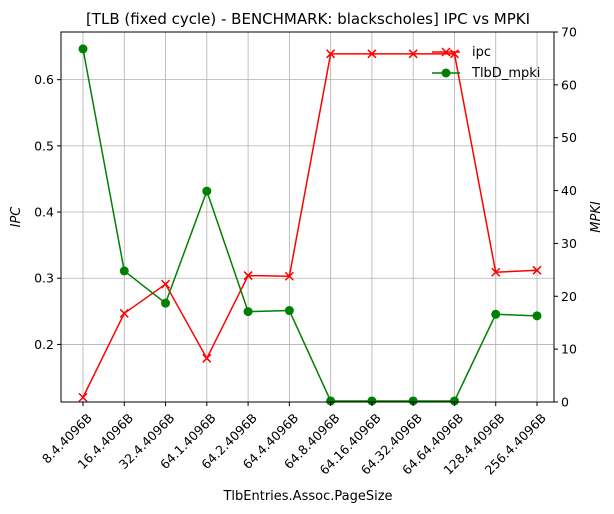 The height and width of the screenshot is (514, 614). Describe the element at coordinates (44, 145) in the screenshot. I see `left-tick-label: 0.5` at that location.